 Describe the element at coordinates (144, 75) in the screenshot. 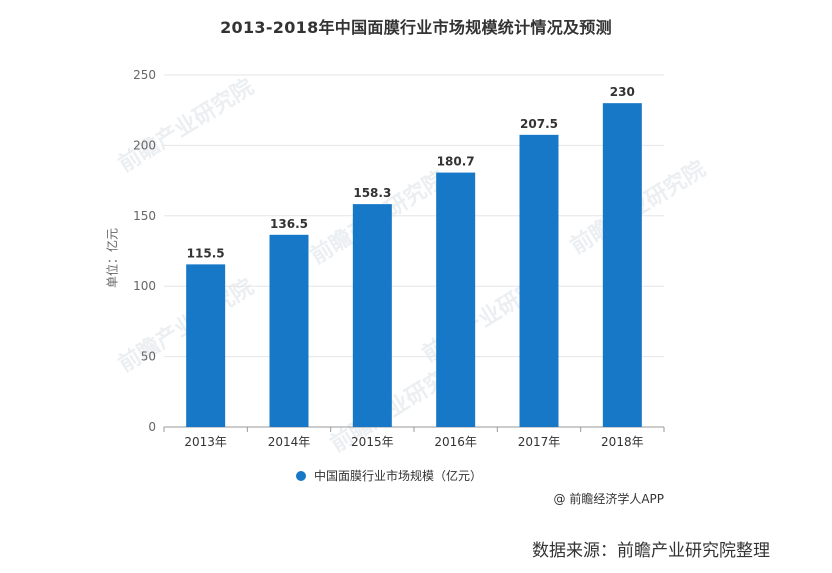

I see `y-tick-label: 250` at that location.